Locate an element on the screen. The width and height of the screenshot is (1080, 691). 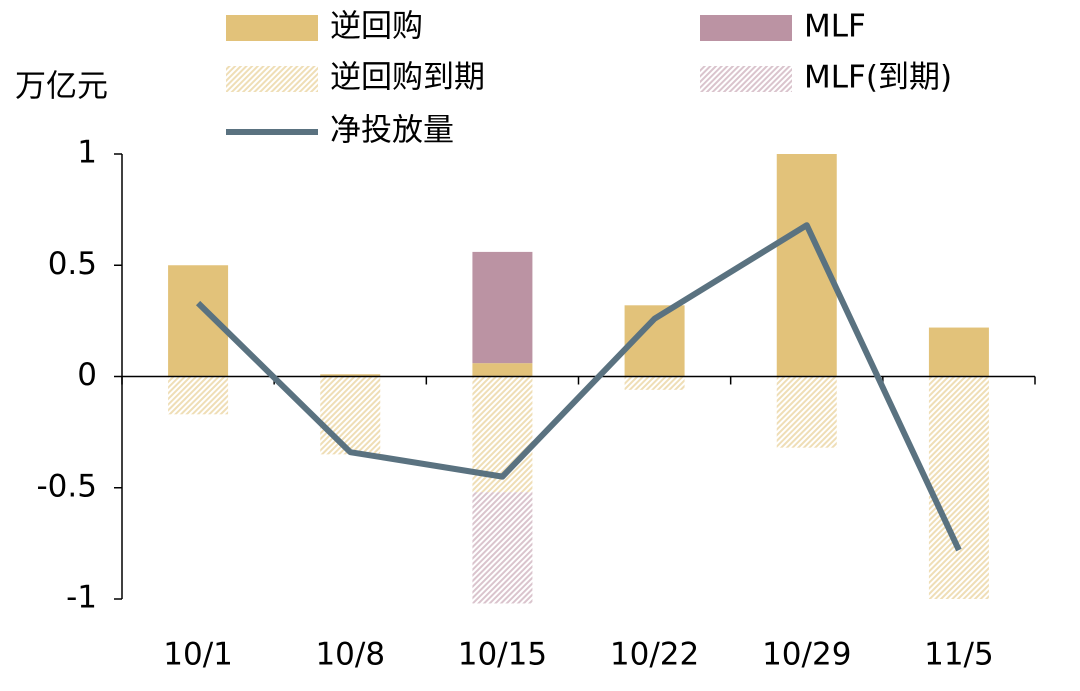
y-tick-label: 0.5 is located at coordinates (72, 264).